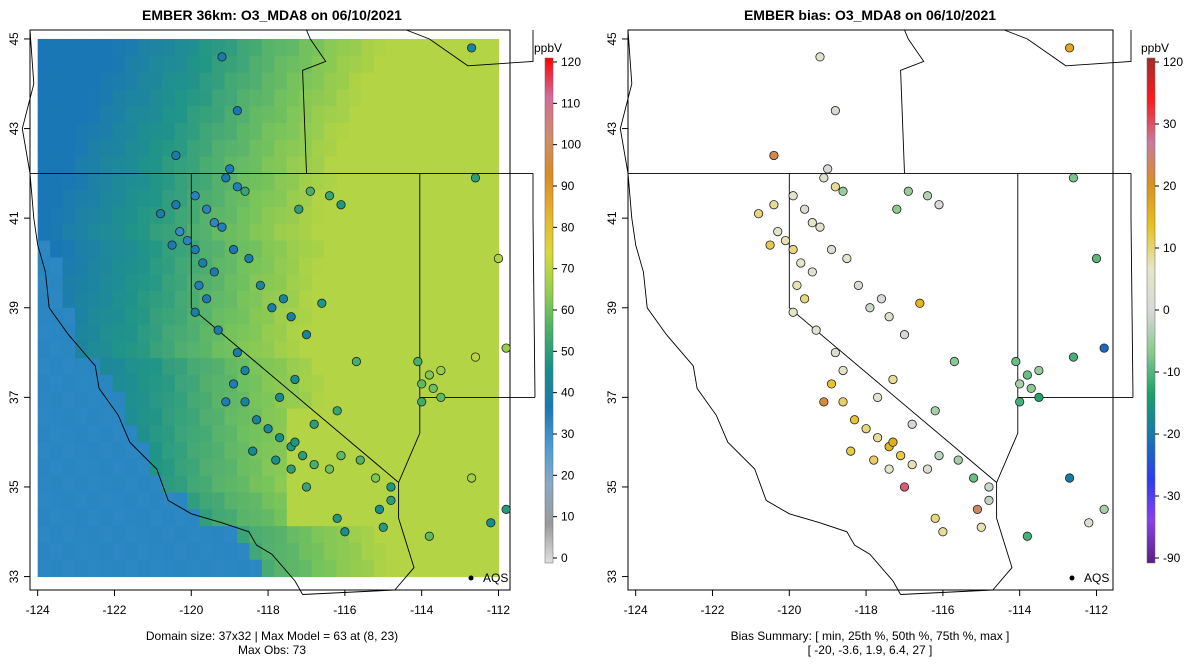 Image resolution: width=1200 pixels, height=672 pixels. What do you see at coordinates (268, 610) in the screenshot?
I see `x-tick-label: -118` at bounding box center [268, 610].